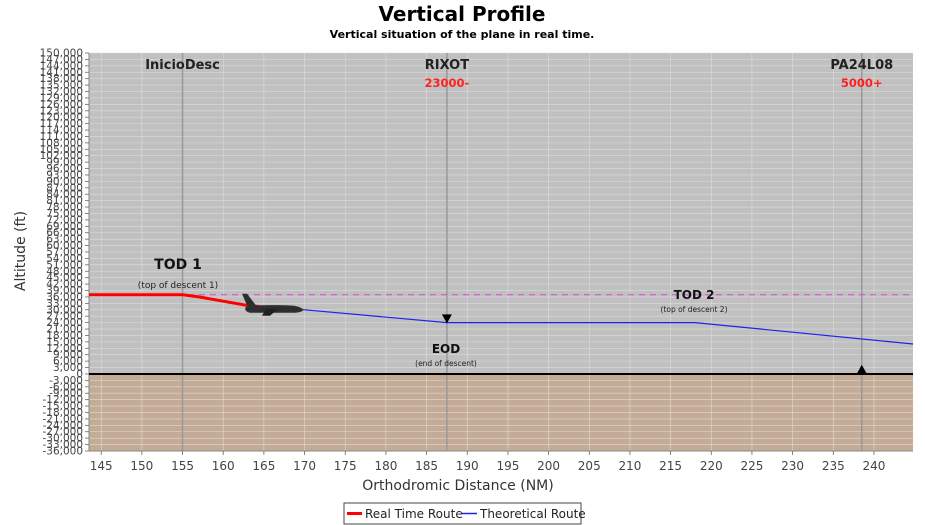 The width and height of the screenshot is (925, 525). I want to click on y-tick-label: 60,000, so click(64, 246).